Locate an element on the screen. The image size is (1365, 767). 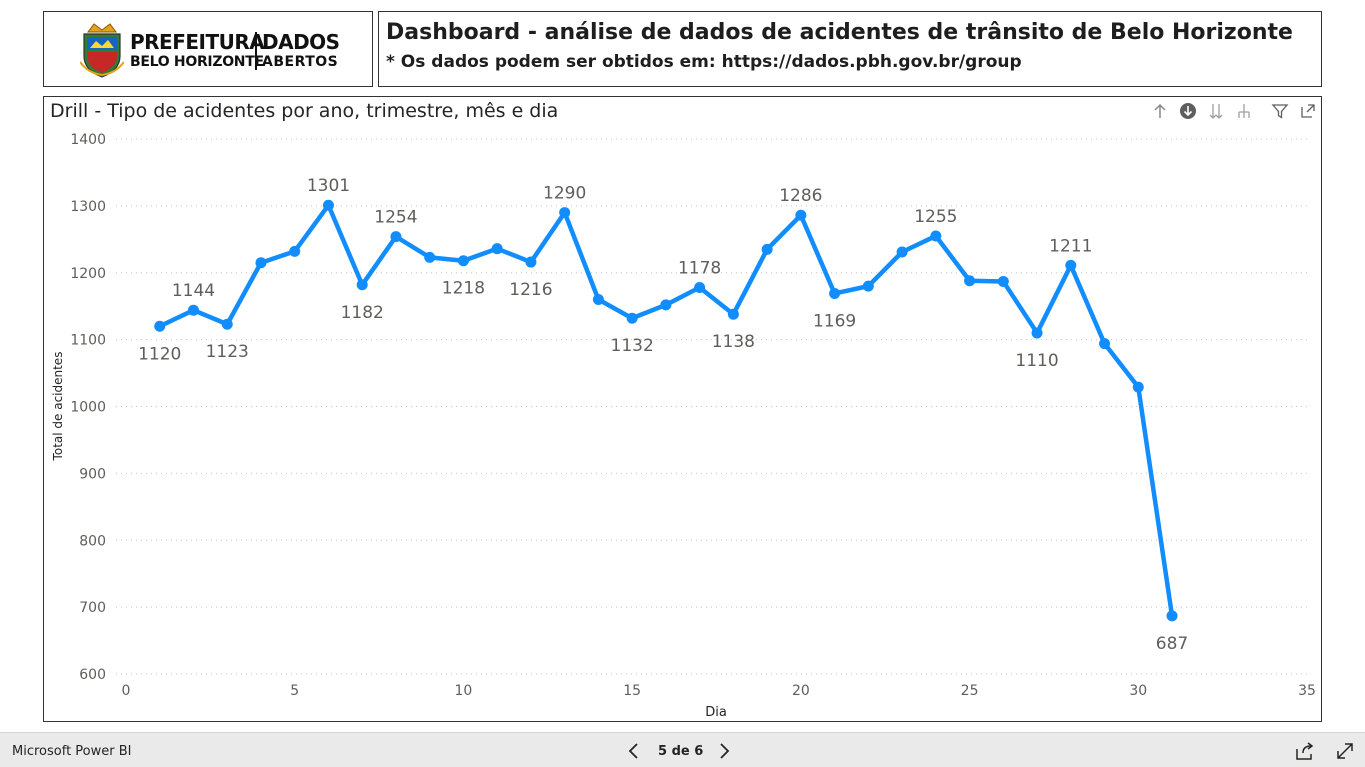
y-tick-label: 1100 is located at coordinates (88, 341).